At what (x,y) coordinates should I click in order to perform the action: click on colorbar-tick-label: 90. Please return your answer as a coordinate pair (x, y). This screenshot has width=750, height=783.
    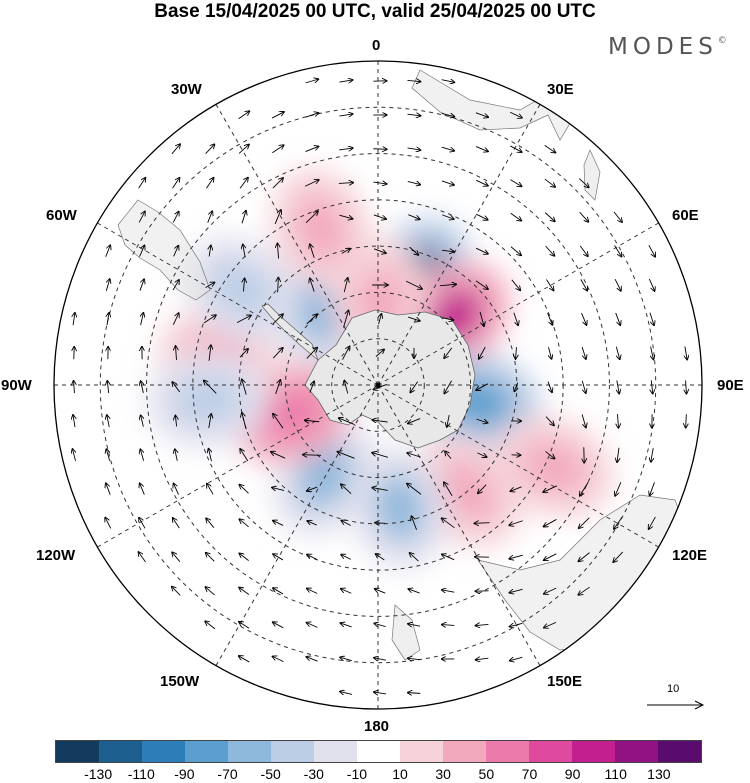
    Looking at the image, I should click on (572, 774).